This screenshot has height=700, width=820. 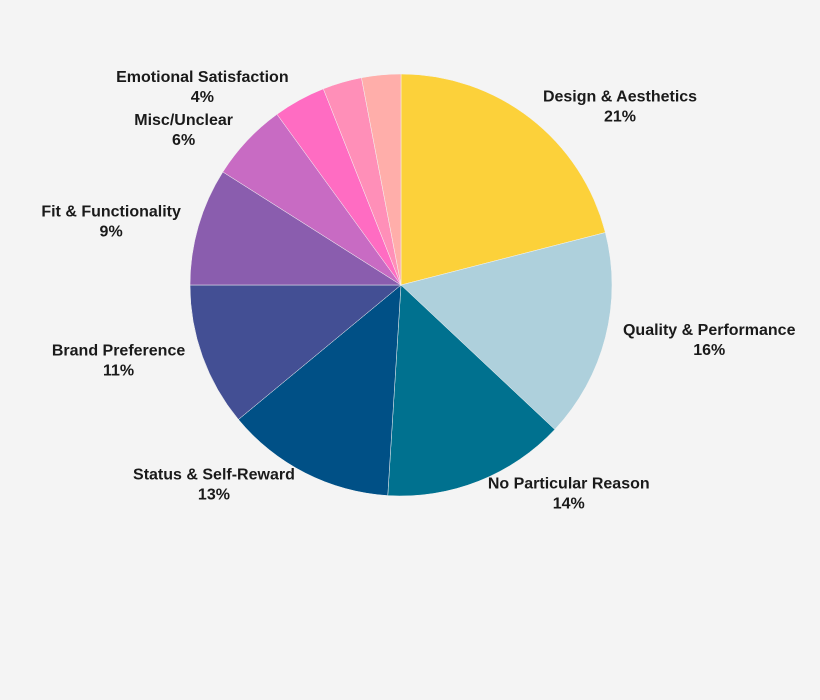 I want to click on slice-value-label: 16%, so click(x=709, y=350).